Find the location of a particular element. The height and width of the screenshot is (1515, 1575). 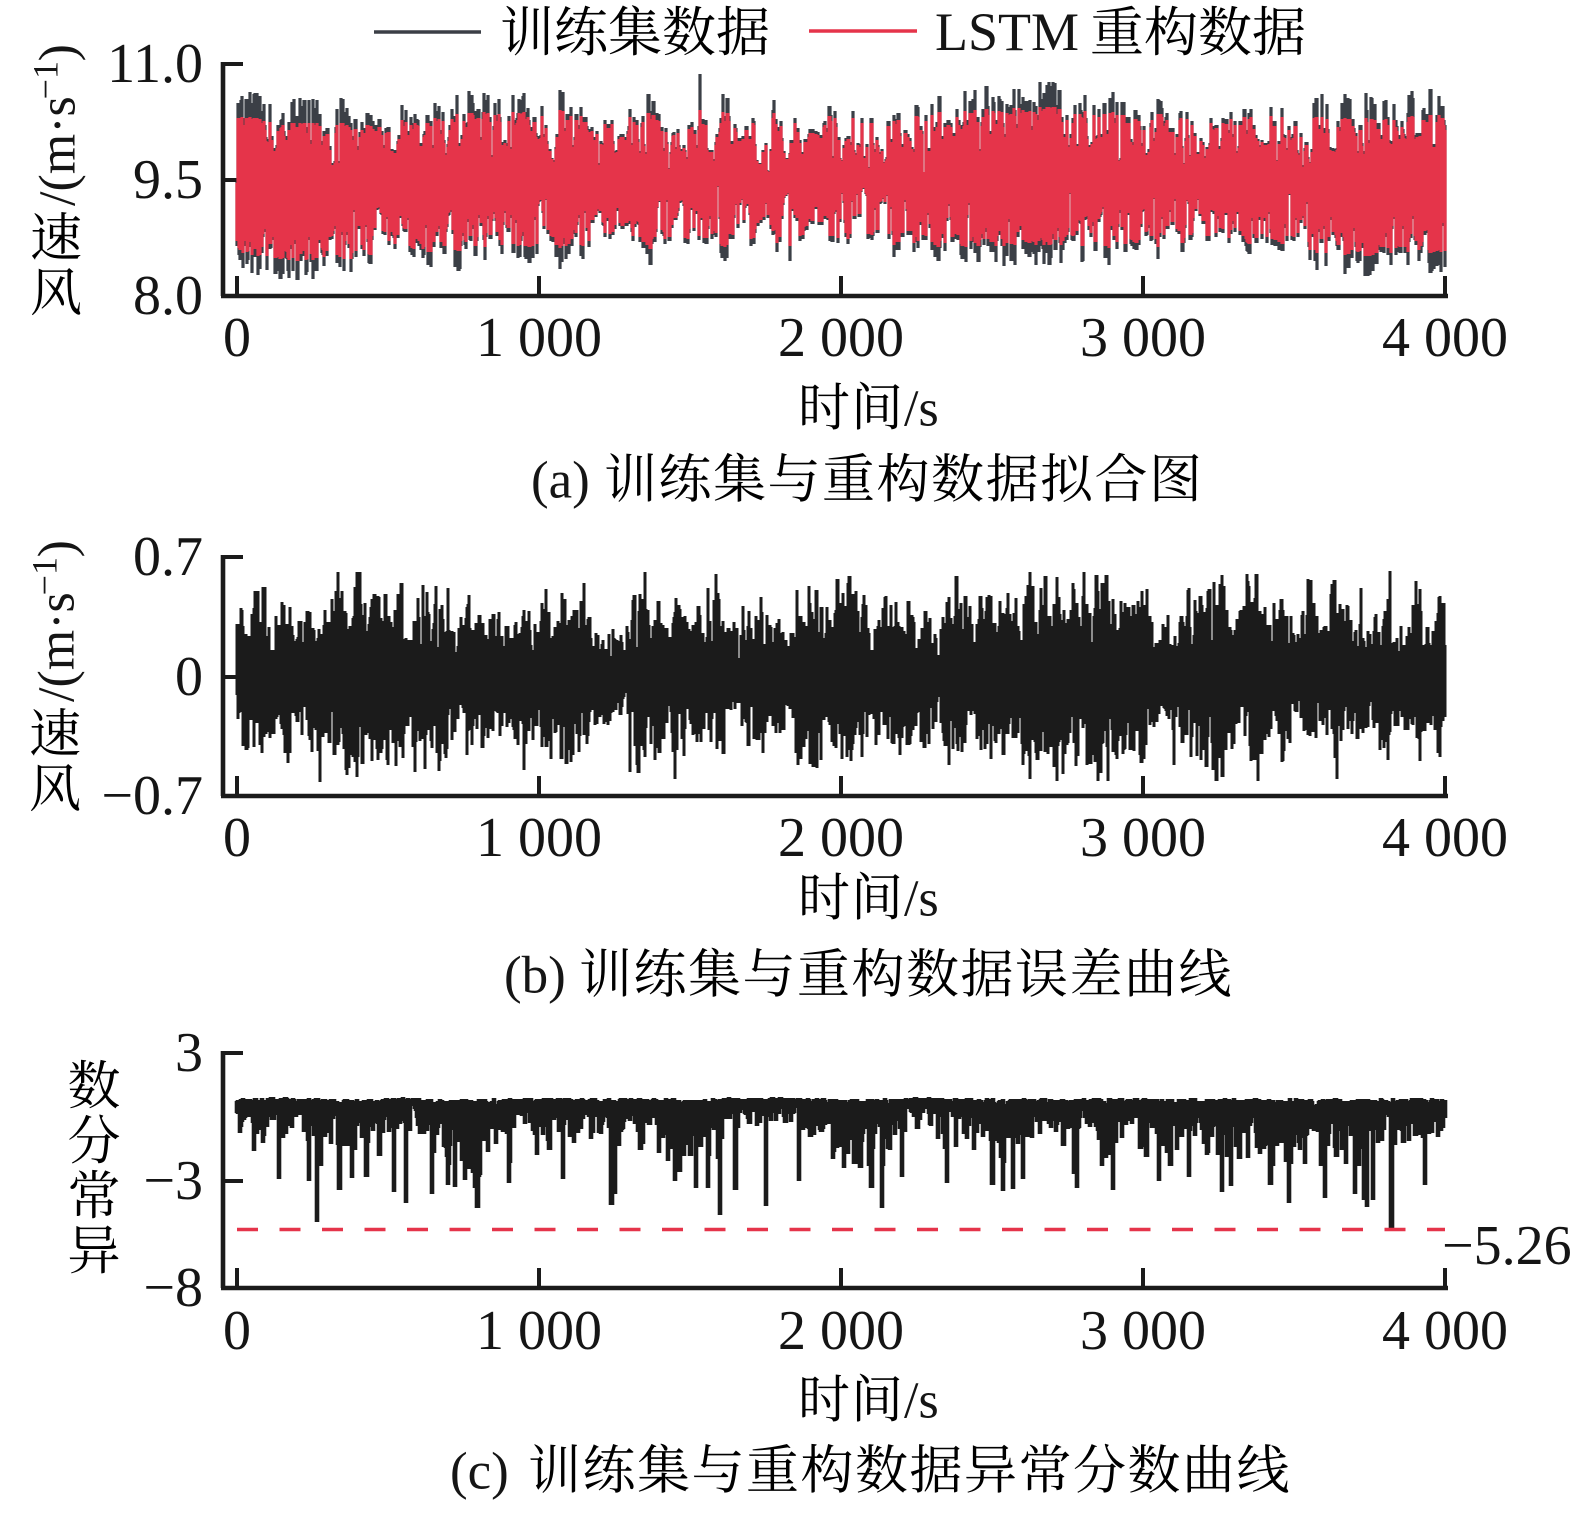

svg-text: (b) is located at coordinates (535, 976).